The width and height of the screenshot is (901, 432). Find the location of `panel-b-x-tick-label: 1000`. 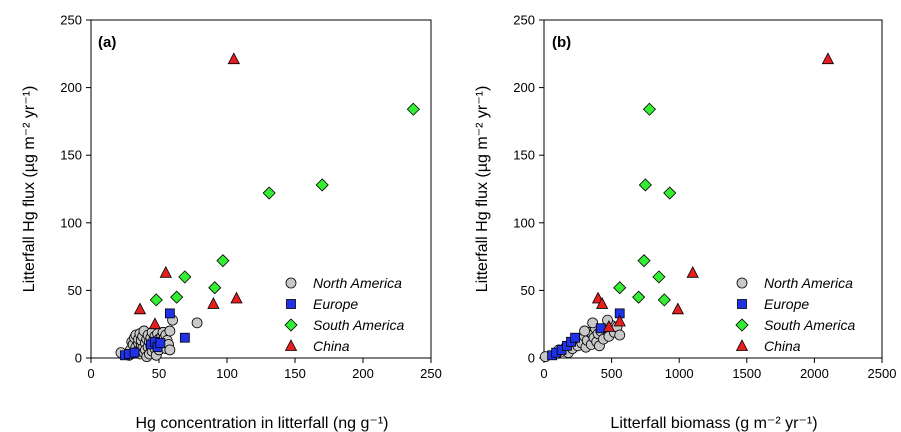

panel-b-x-tick-label: 1000 is located at coordinates (679, 373).